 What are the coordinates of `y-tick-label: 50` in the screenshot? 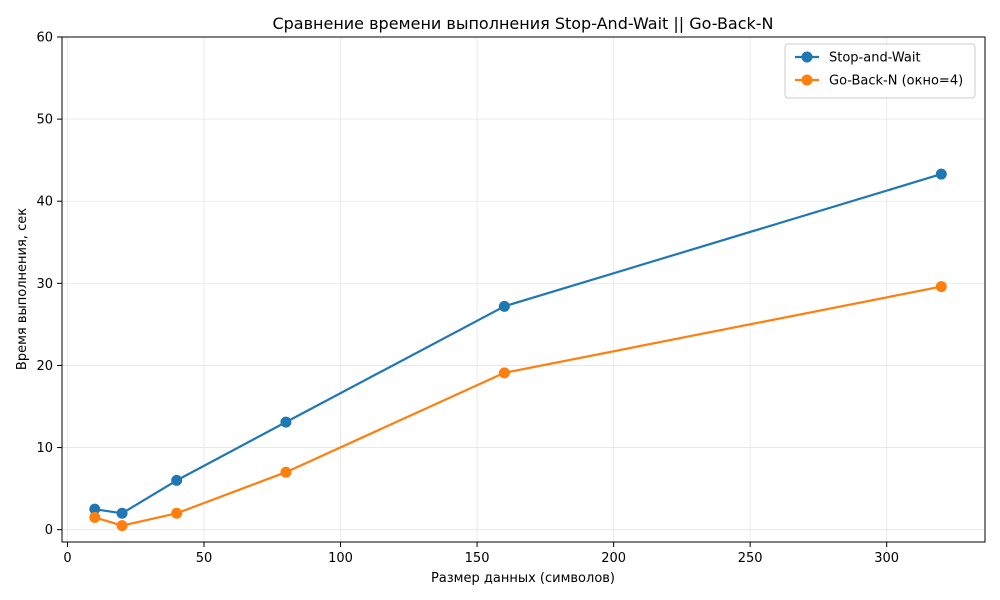 It's located at (44, 120).